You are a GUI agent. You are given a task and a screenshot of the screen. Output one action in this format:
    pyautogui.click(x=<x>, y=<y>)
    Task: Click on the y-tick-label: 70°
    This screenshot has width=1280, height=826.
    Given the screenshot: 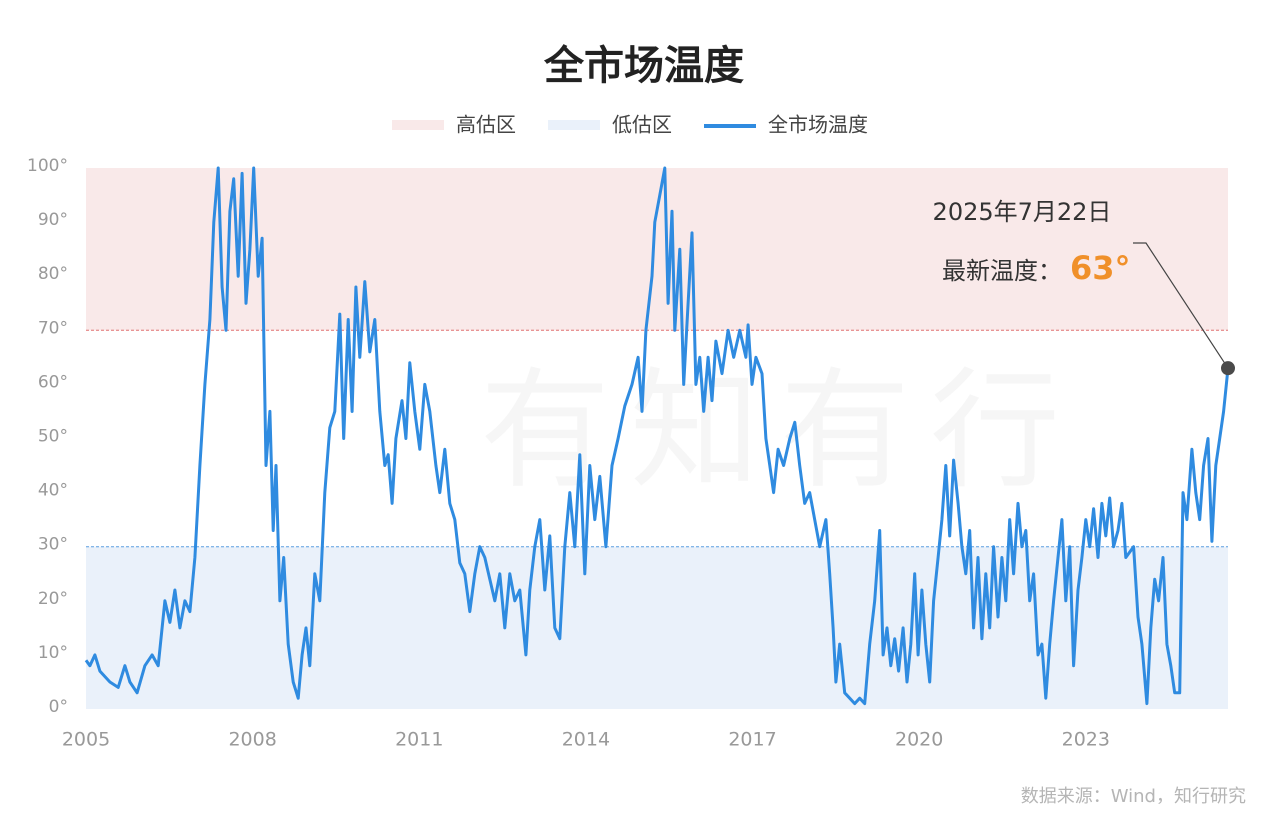 What is the action you would take?
    pyautogui.click(x=53, y=328)
    